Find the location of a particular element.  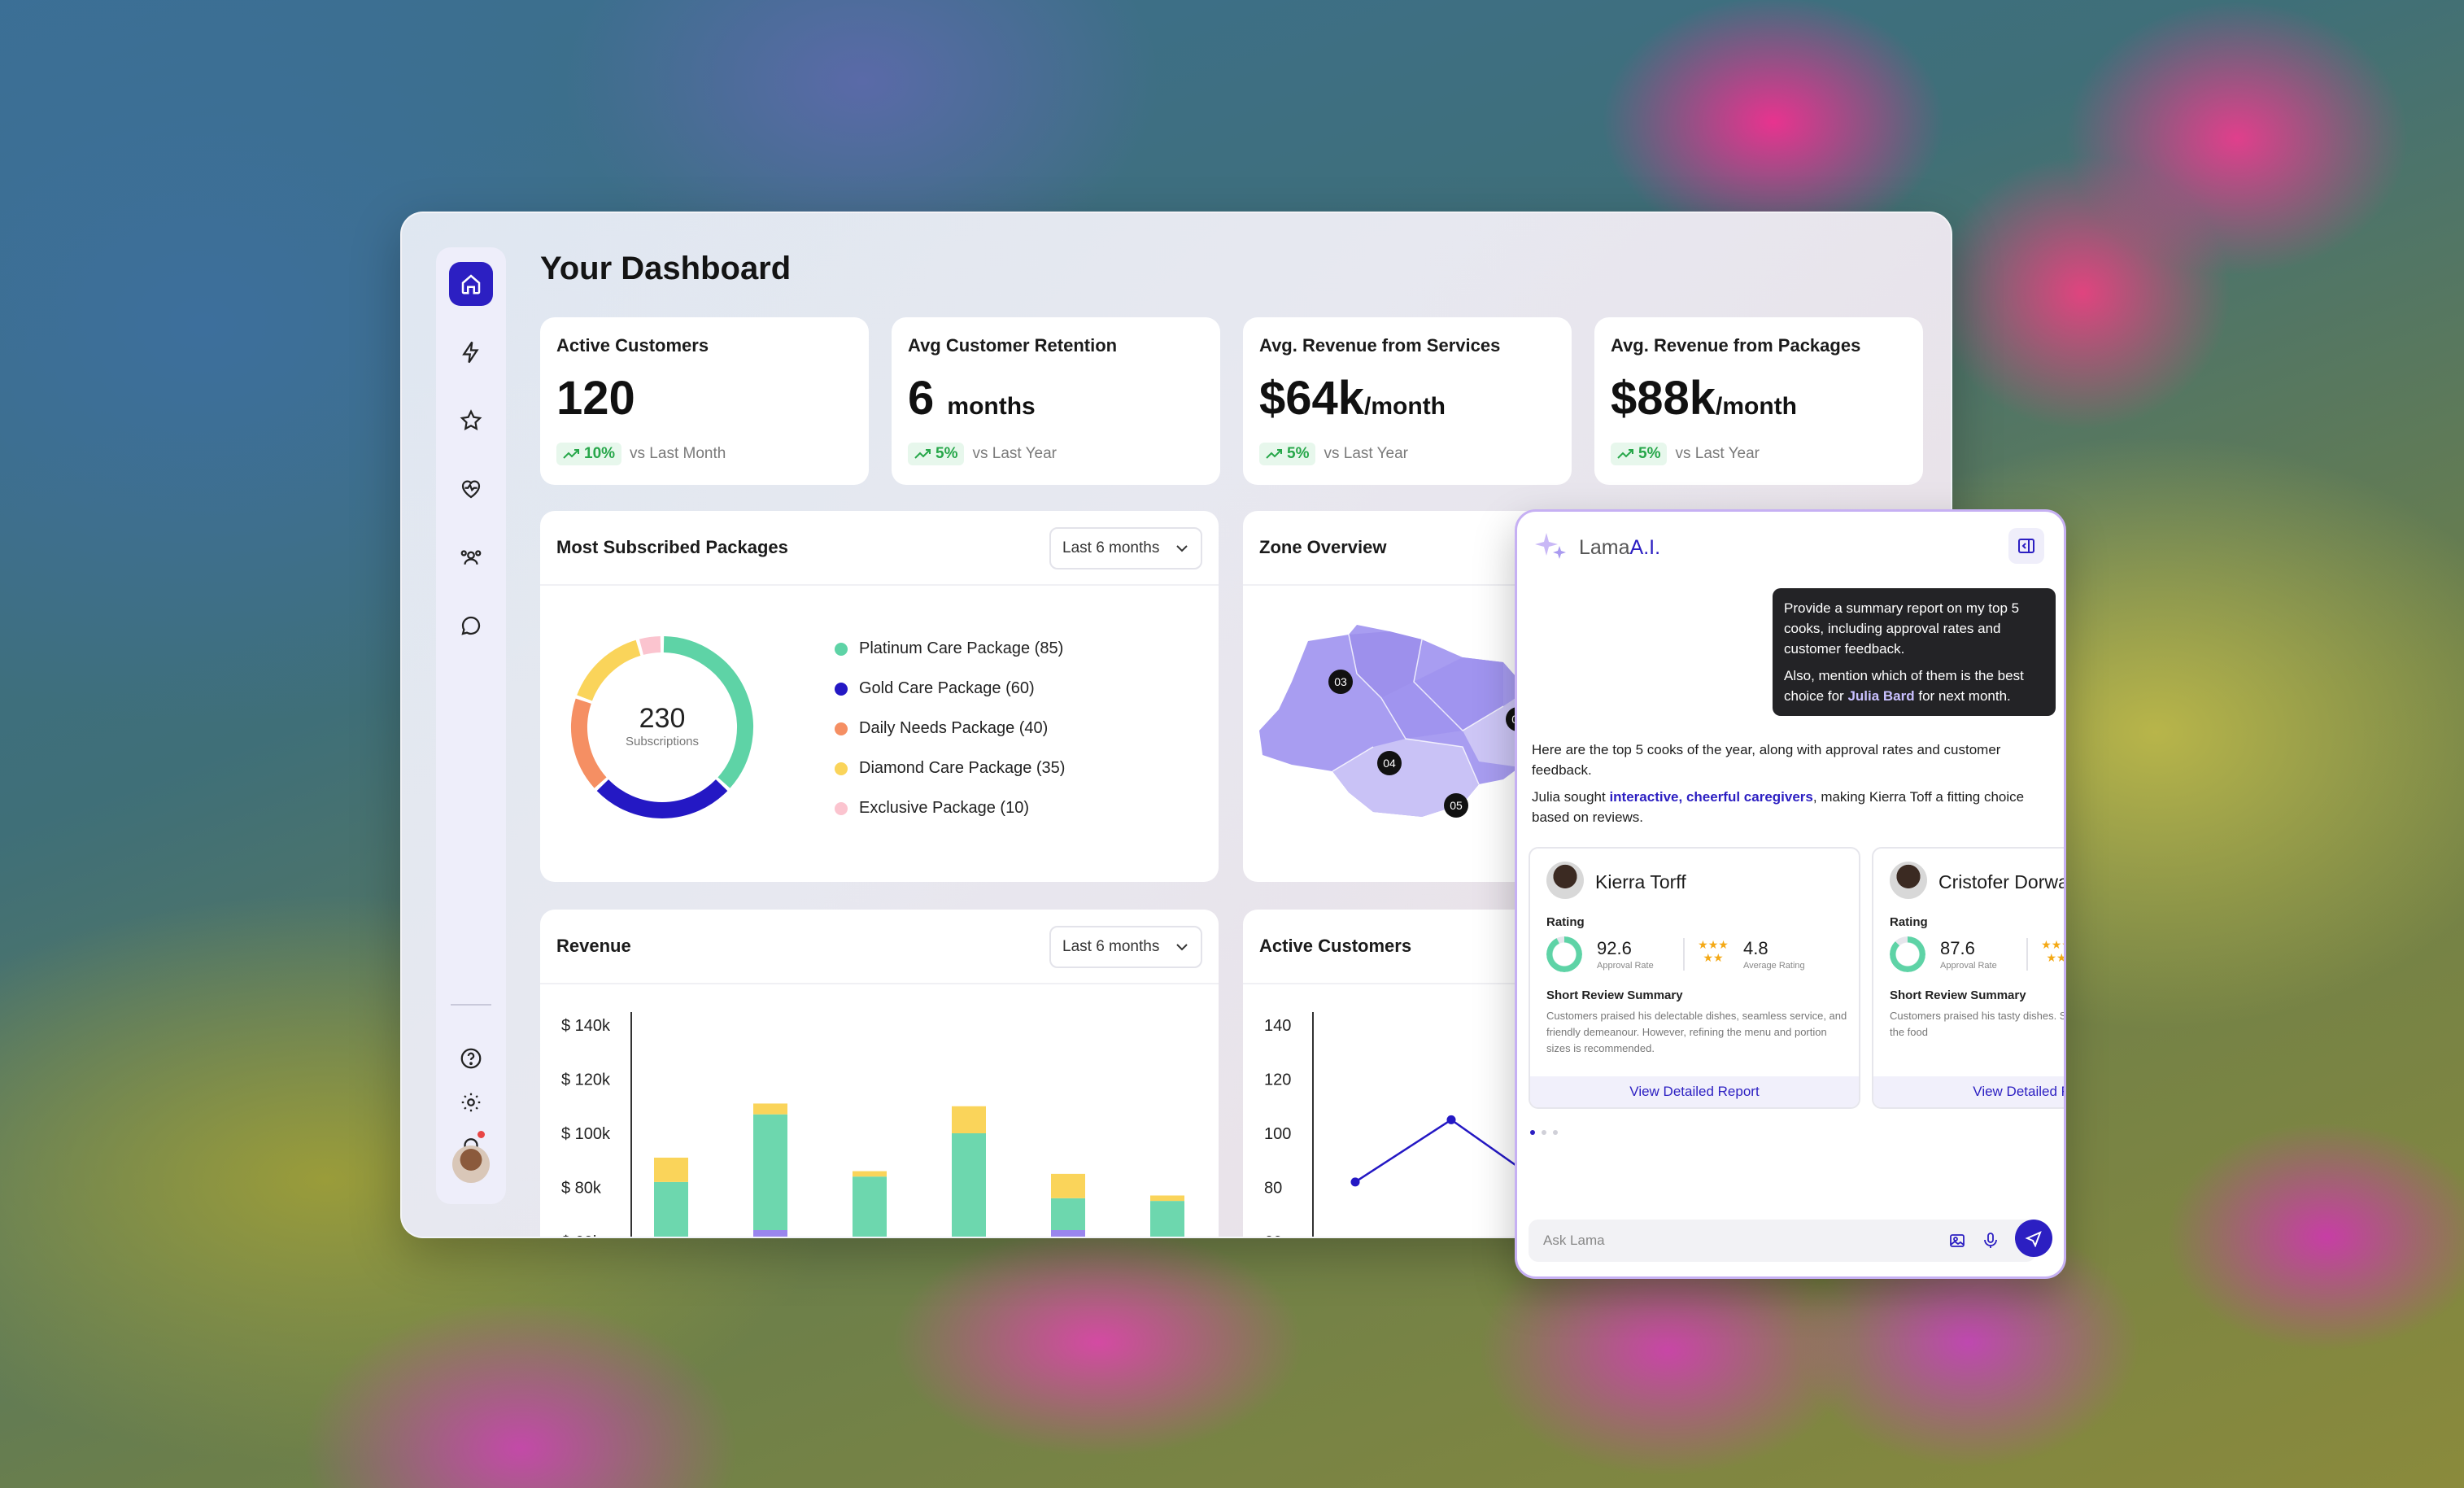

y-tick-label: 120 is located at coordinates (1277, 1080).